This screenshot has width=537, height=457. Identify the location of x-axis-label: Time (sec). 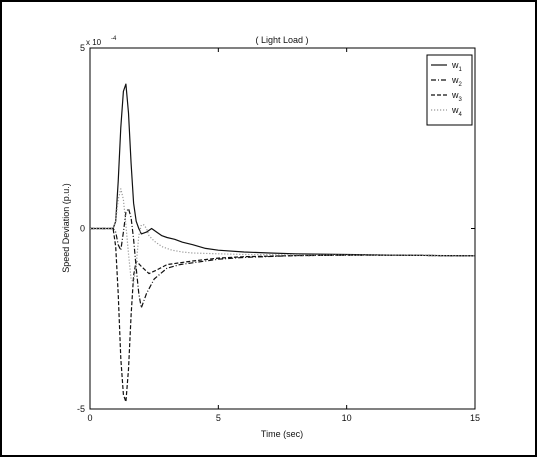
(282, 434).